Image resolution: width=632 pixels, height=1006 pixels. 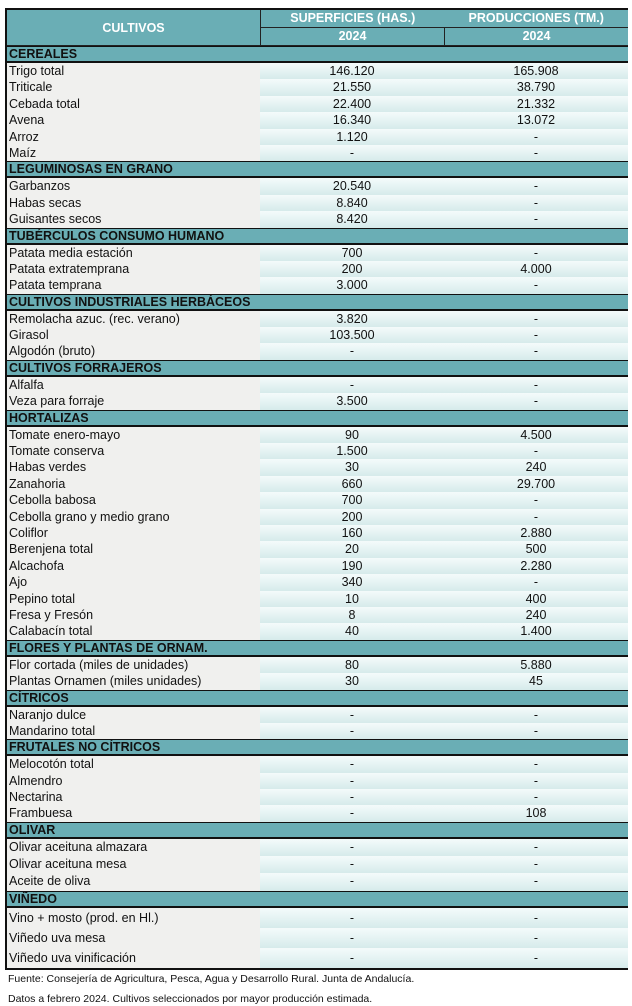 I want to click on crop-name: Alcachofa, so click(x=133, y=566).